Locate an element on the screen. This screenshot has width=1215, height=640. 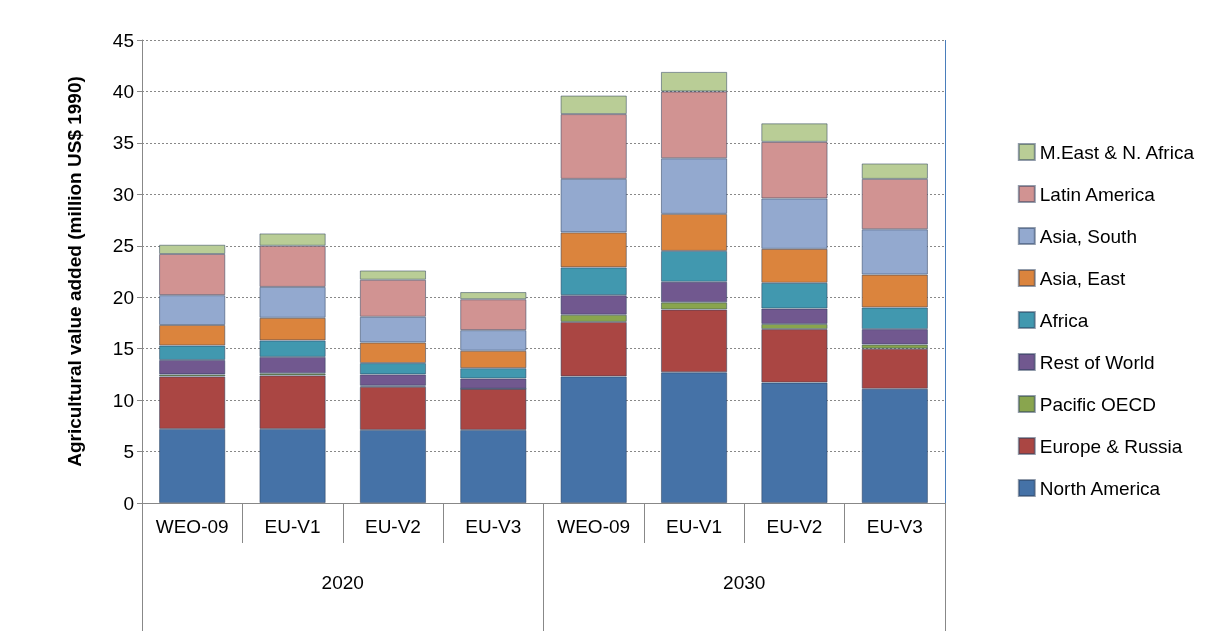
y-tick-label: 40 is located at coordinates (123, 91).